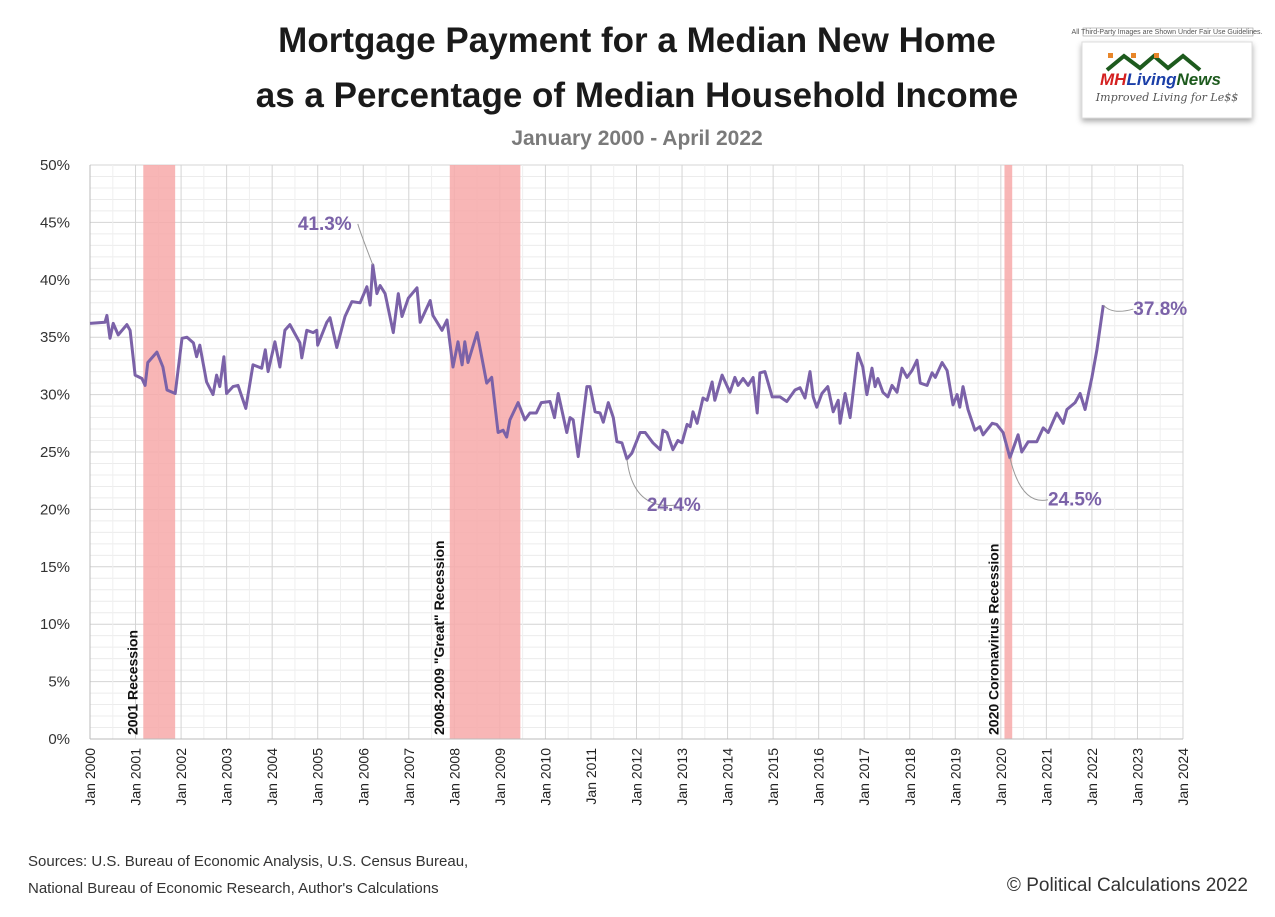  I want to click on logo-roof-icon, so click(1153, 62).